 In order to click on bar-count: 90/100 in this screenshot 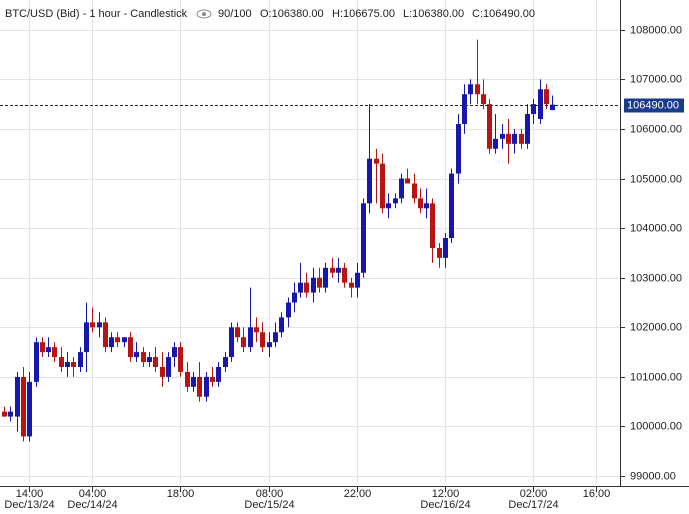, I will do `click(235, 14)`.